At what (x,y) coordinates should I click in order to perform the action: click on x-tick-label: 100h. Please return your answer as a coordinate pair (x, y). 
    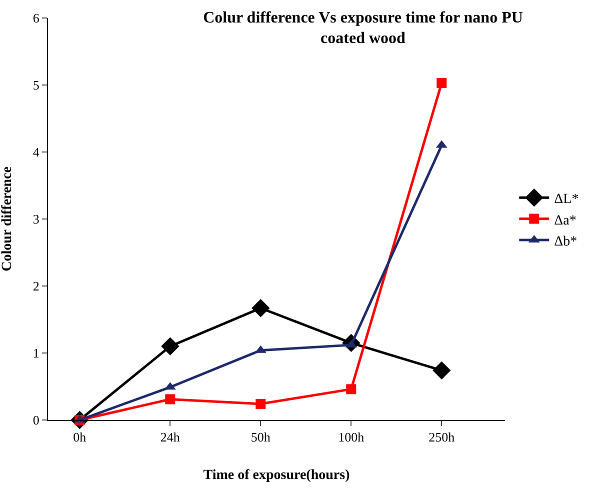
    Looking at the image, I should click on (351, 437).